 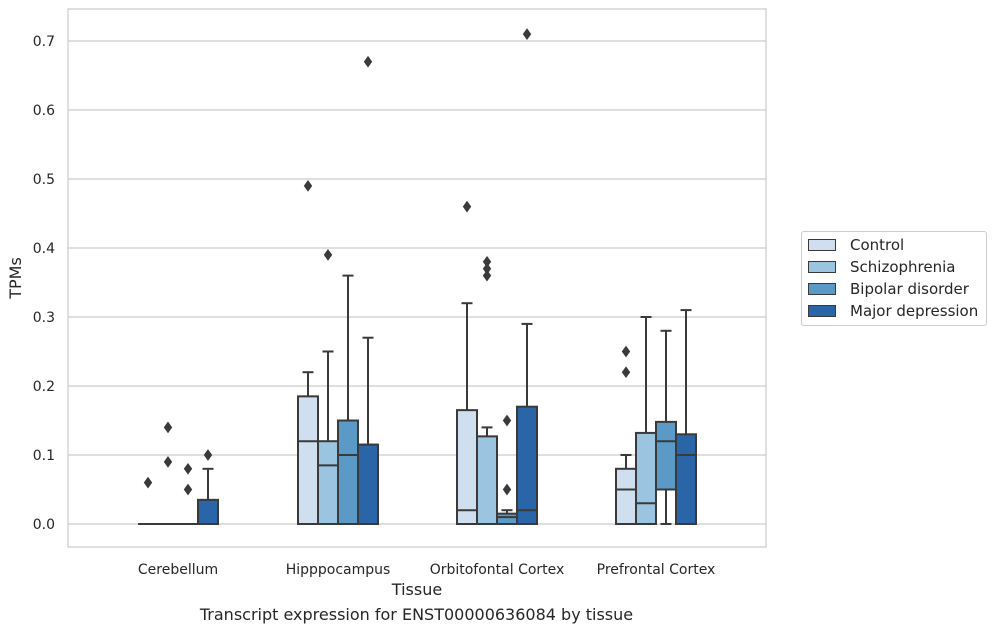 What do you see at coordinates (338, 570) in the screenshot?
I see `x-tick-label-hipppocampus: Hipppocampus` at bounding box center [338, 570].